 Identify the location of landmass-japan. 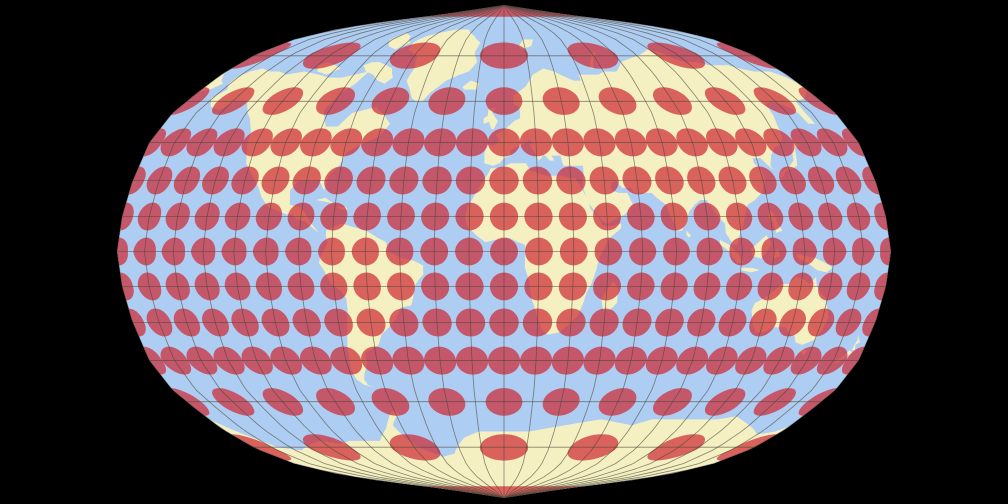
(789, 160).